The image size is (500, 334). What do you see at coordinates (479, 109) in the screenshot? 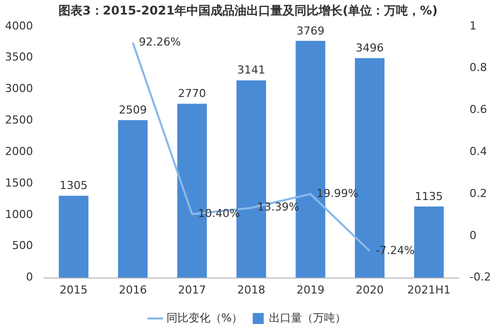
I see `y2-tick-label: 0.6` at bounding box center [479, 109].